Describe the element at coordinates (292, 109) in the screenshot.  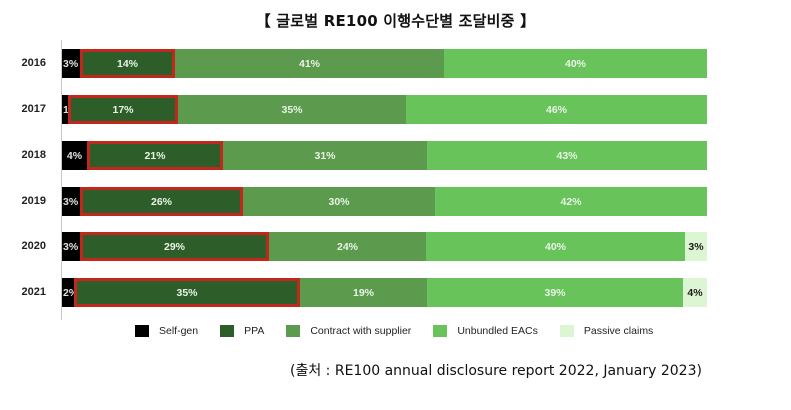
I see `segment-contract-with-supplier: 35%` at that location.